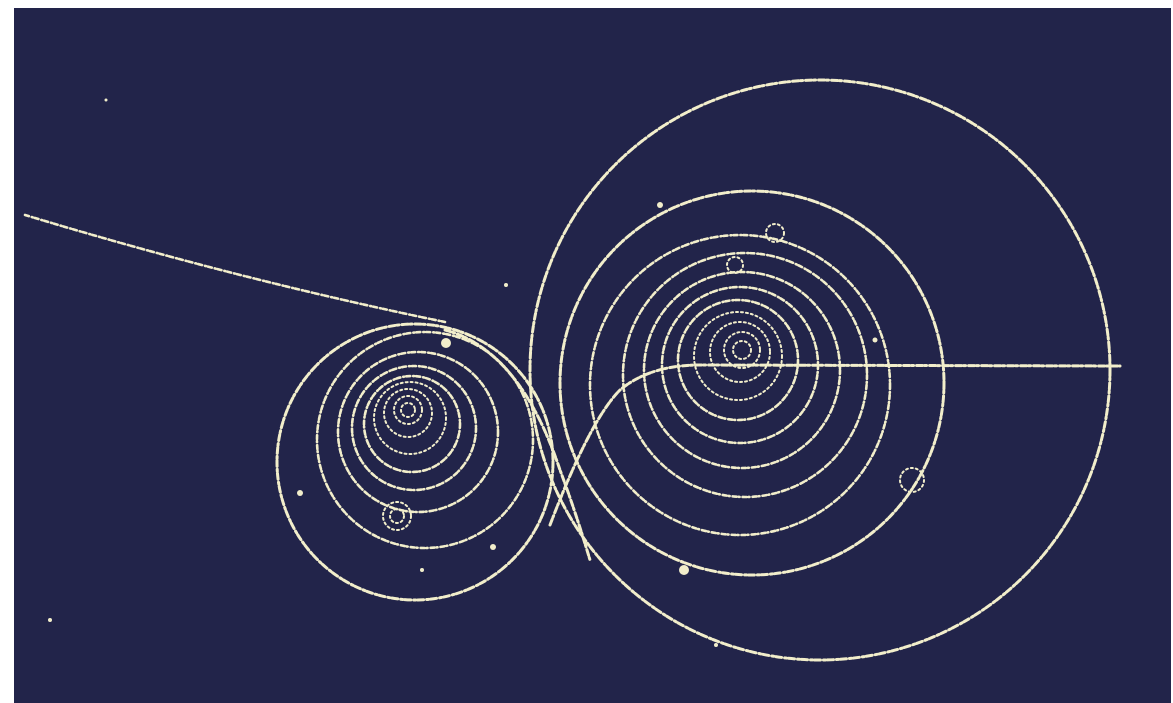  I want to click on left-spiral, so click(415, 462).